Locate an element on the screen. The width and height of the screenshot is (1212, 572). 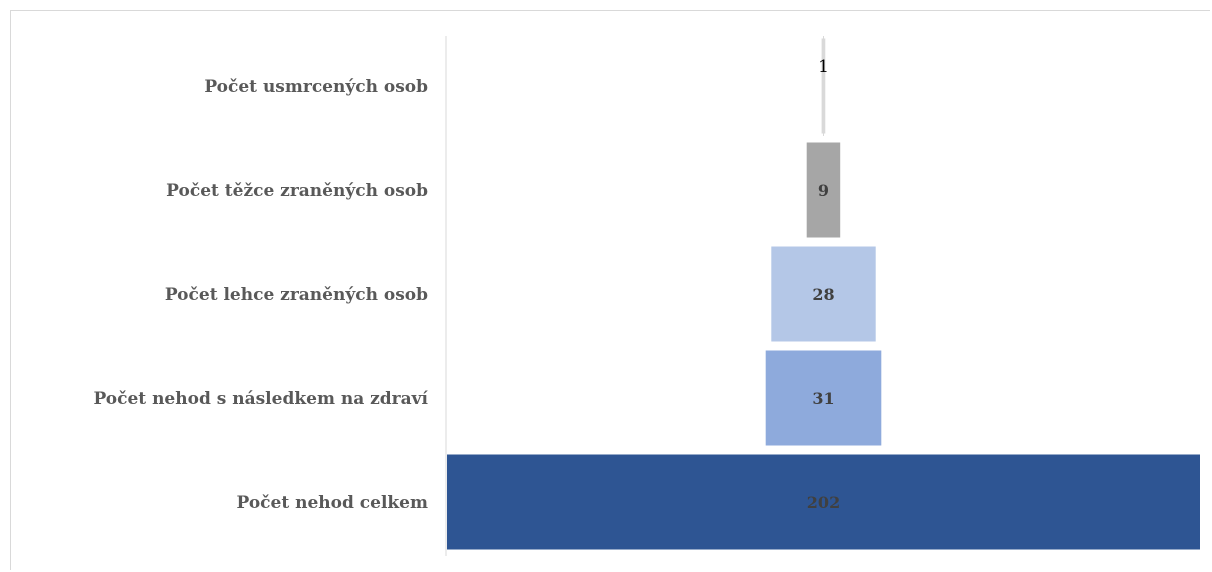
value-label-1: 31 is located at coordinates (823, 398).